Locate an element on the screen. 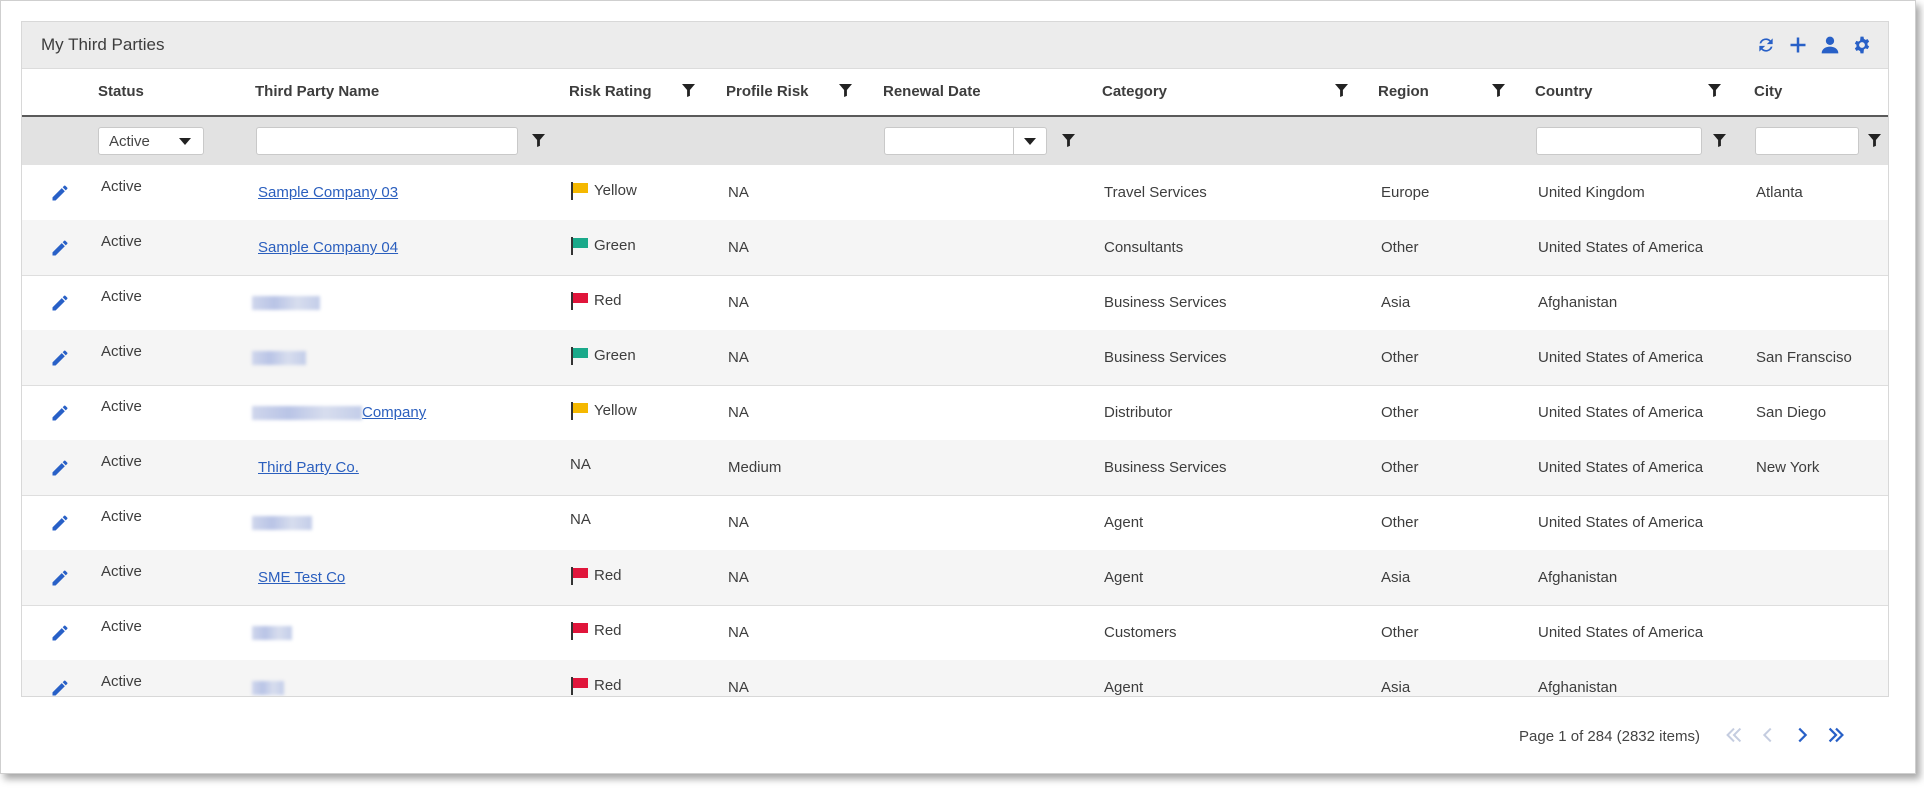  risk-rating-value: Yellow is located at coordinates (615, 190).